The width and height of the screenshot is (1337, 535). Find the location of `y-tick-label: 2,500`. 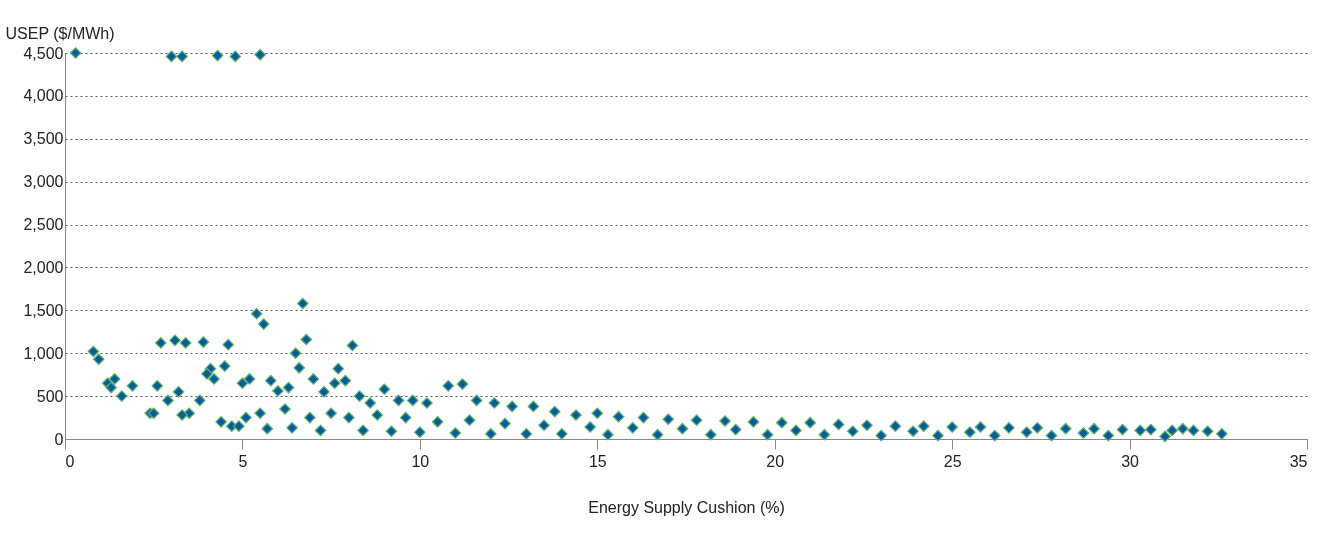

y-tick-label: 2,500 is located at coordinates (43, 225).